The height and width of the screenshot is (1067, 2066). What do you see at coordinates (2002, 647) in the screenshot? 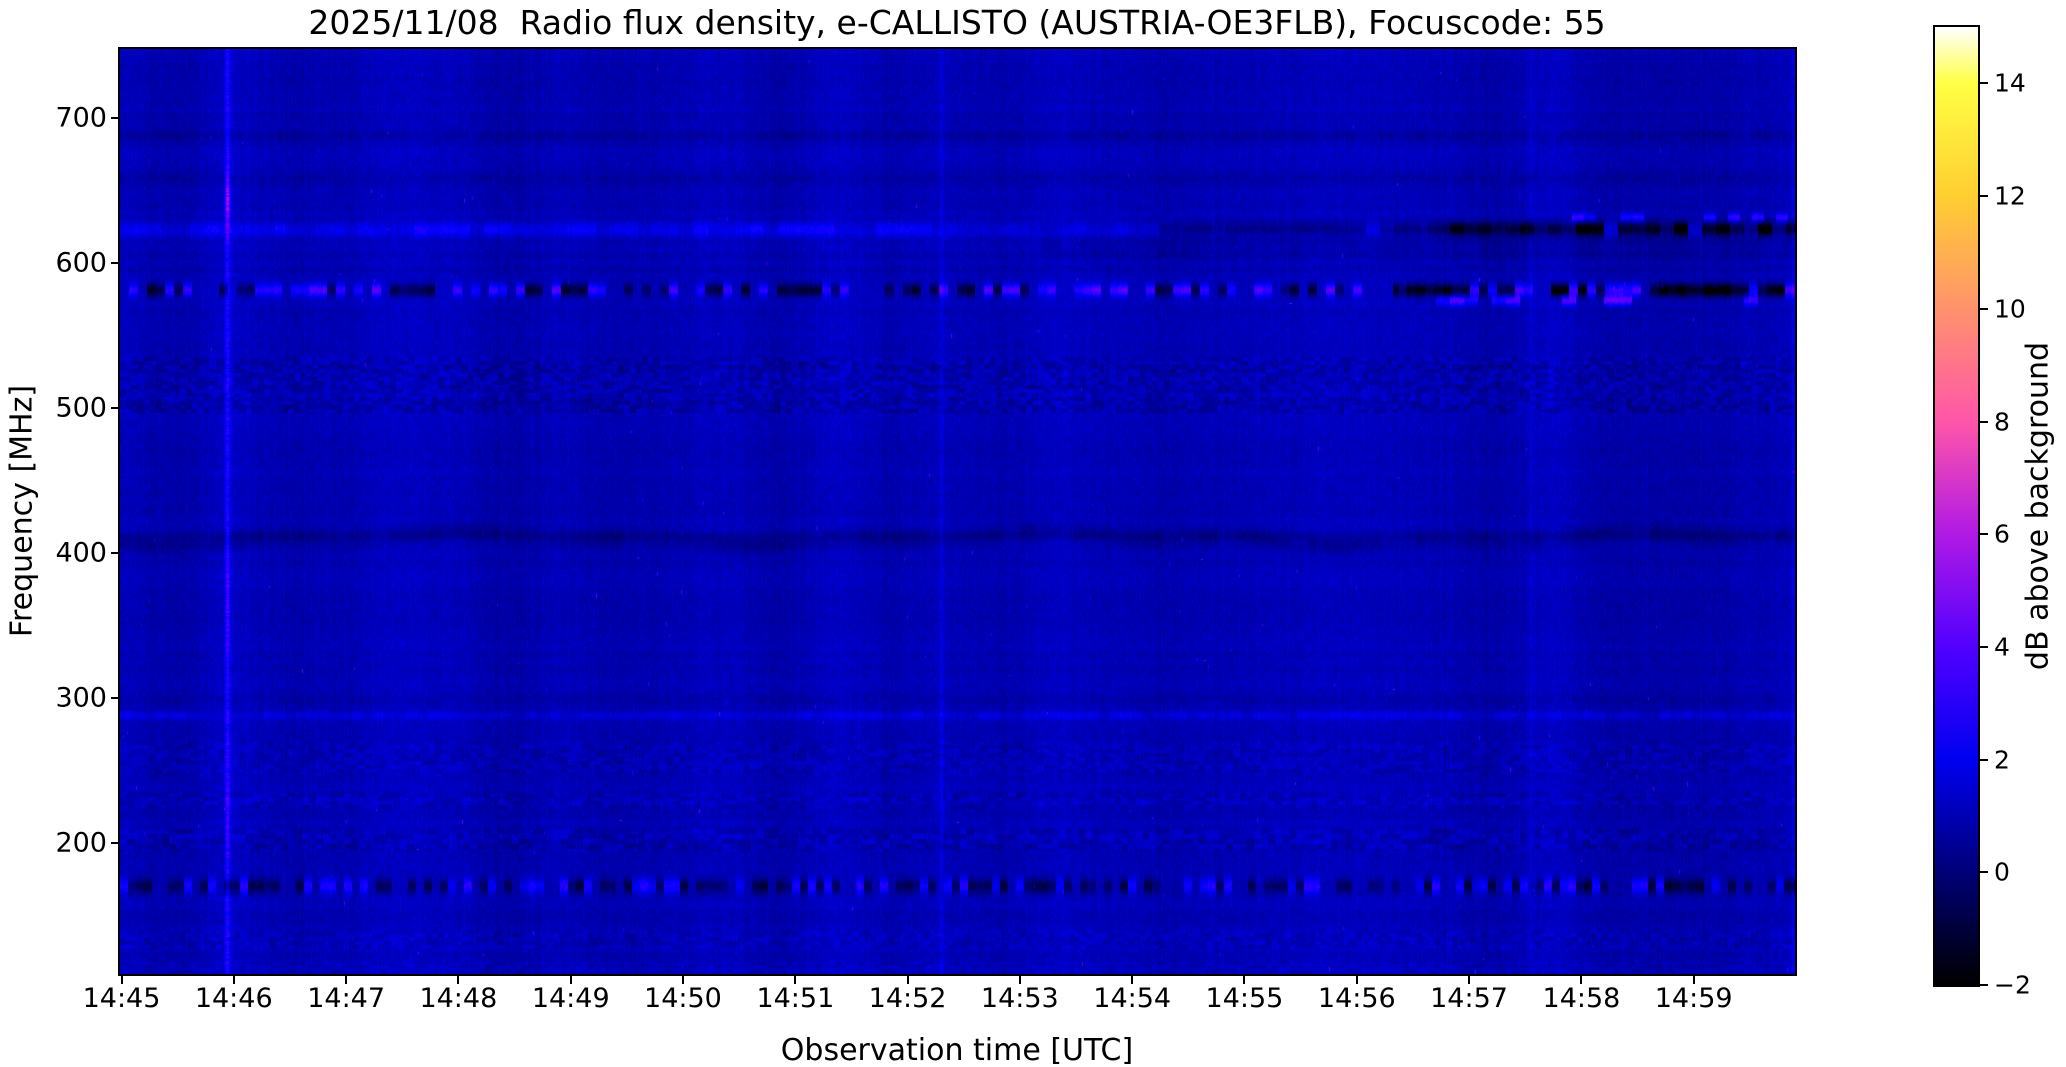
I see `colorbar-tick-label: 4` at bounding box center [2002, 647].